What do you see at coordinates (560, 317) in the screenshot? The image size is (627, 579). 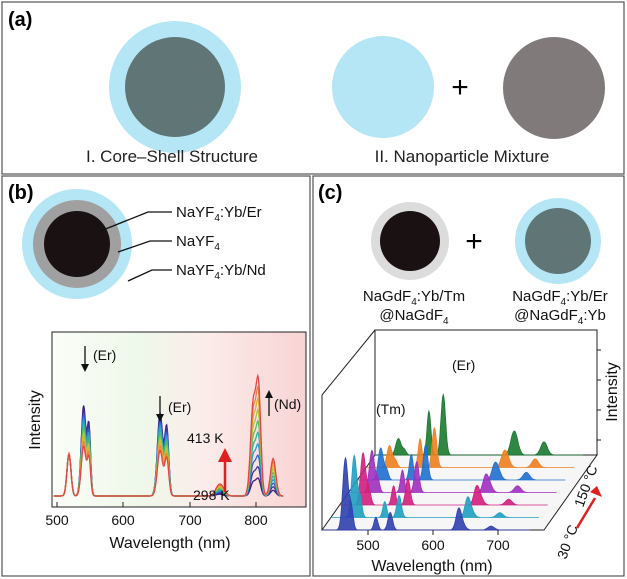 I see `er-particle-label-2: @NaGdF4:Yb` at bounding box center [560, 317].